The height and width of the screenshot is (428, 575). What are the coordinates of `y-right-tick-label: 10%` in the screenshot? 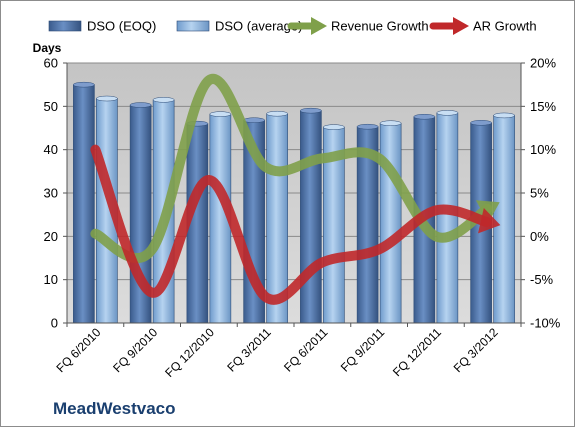 It's located at (543, 149).